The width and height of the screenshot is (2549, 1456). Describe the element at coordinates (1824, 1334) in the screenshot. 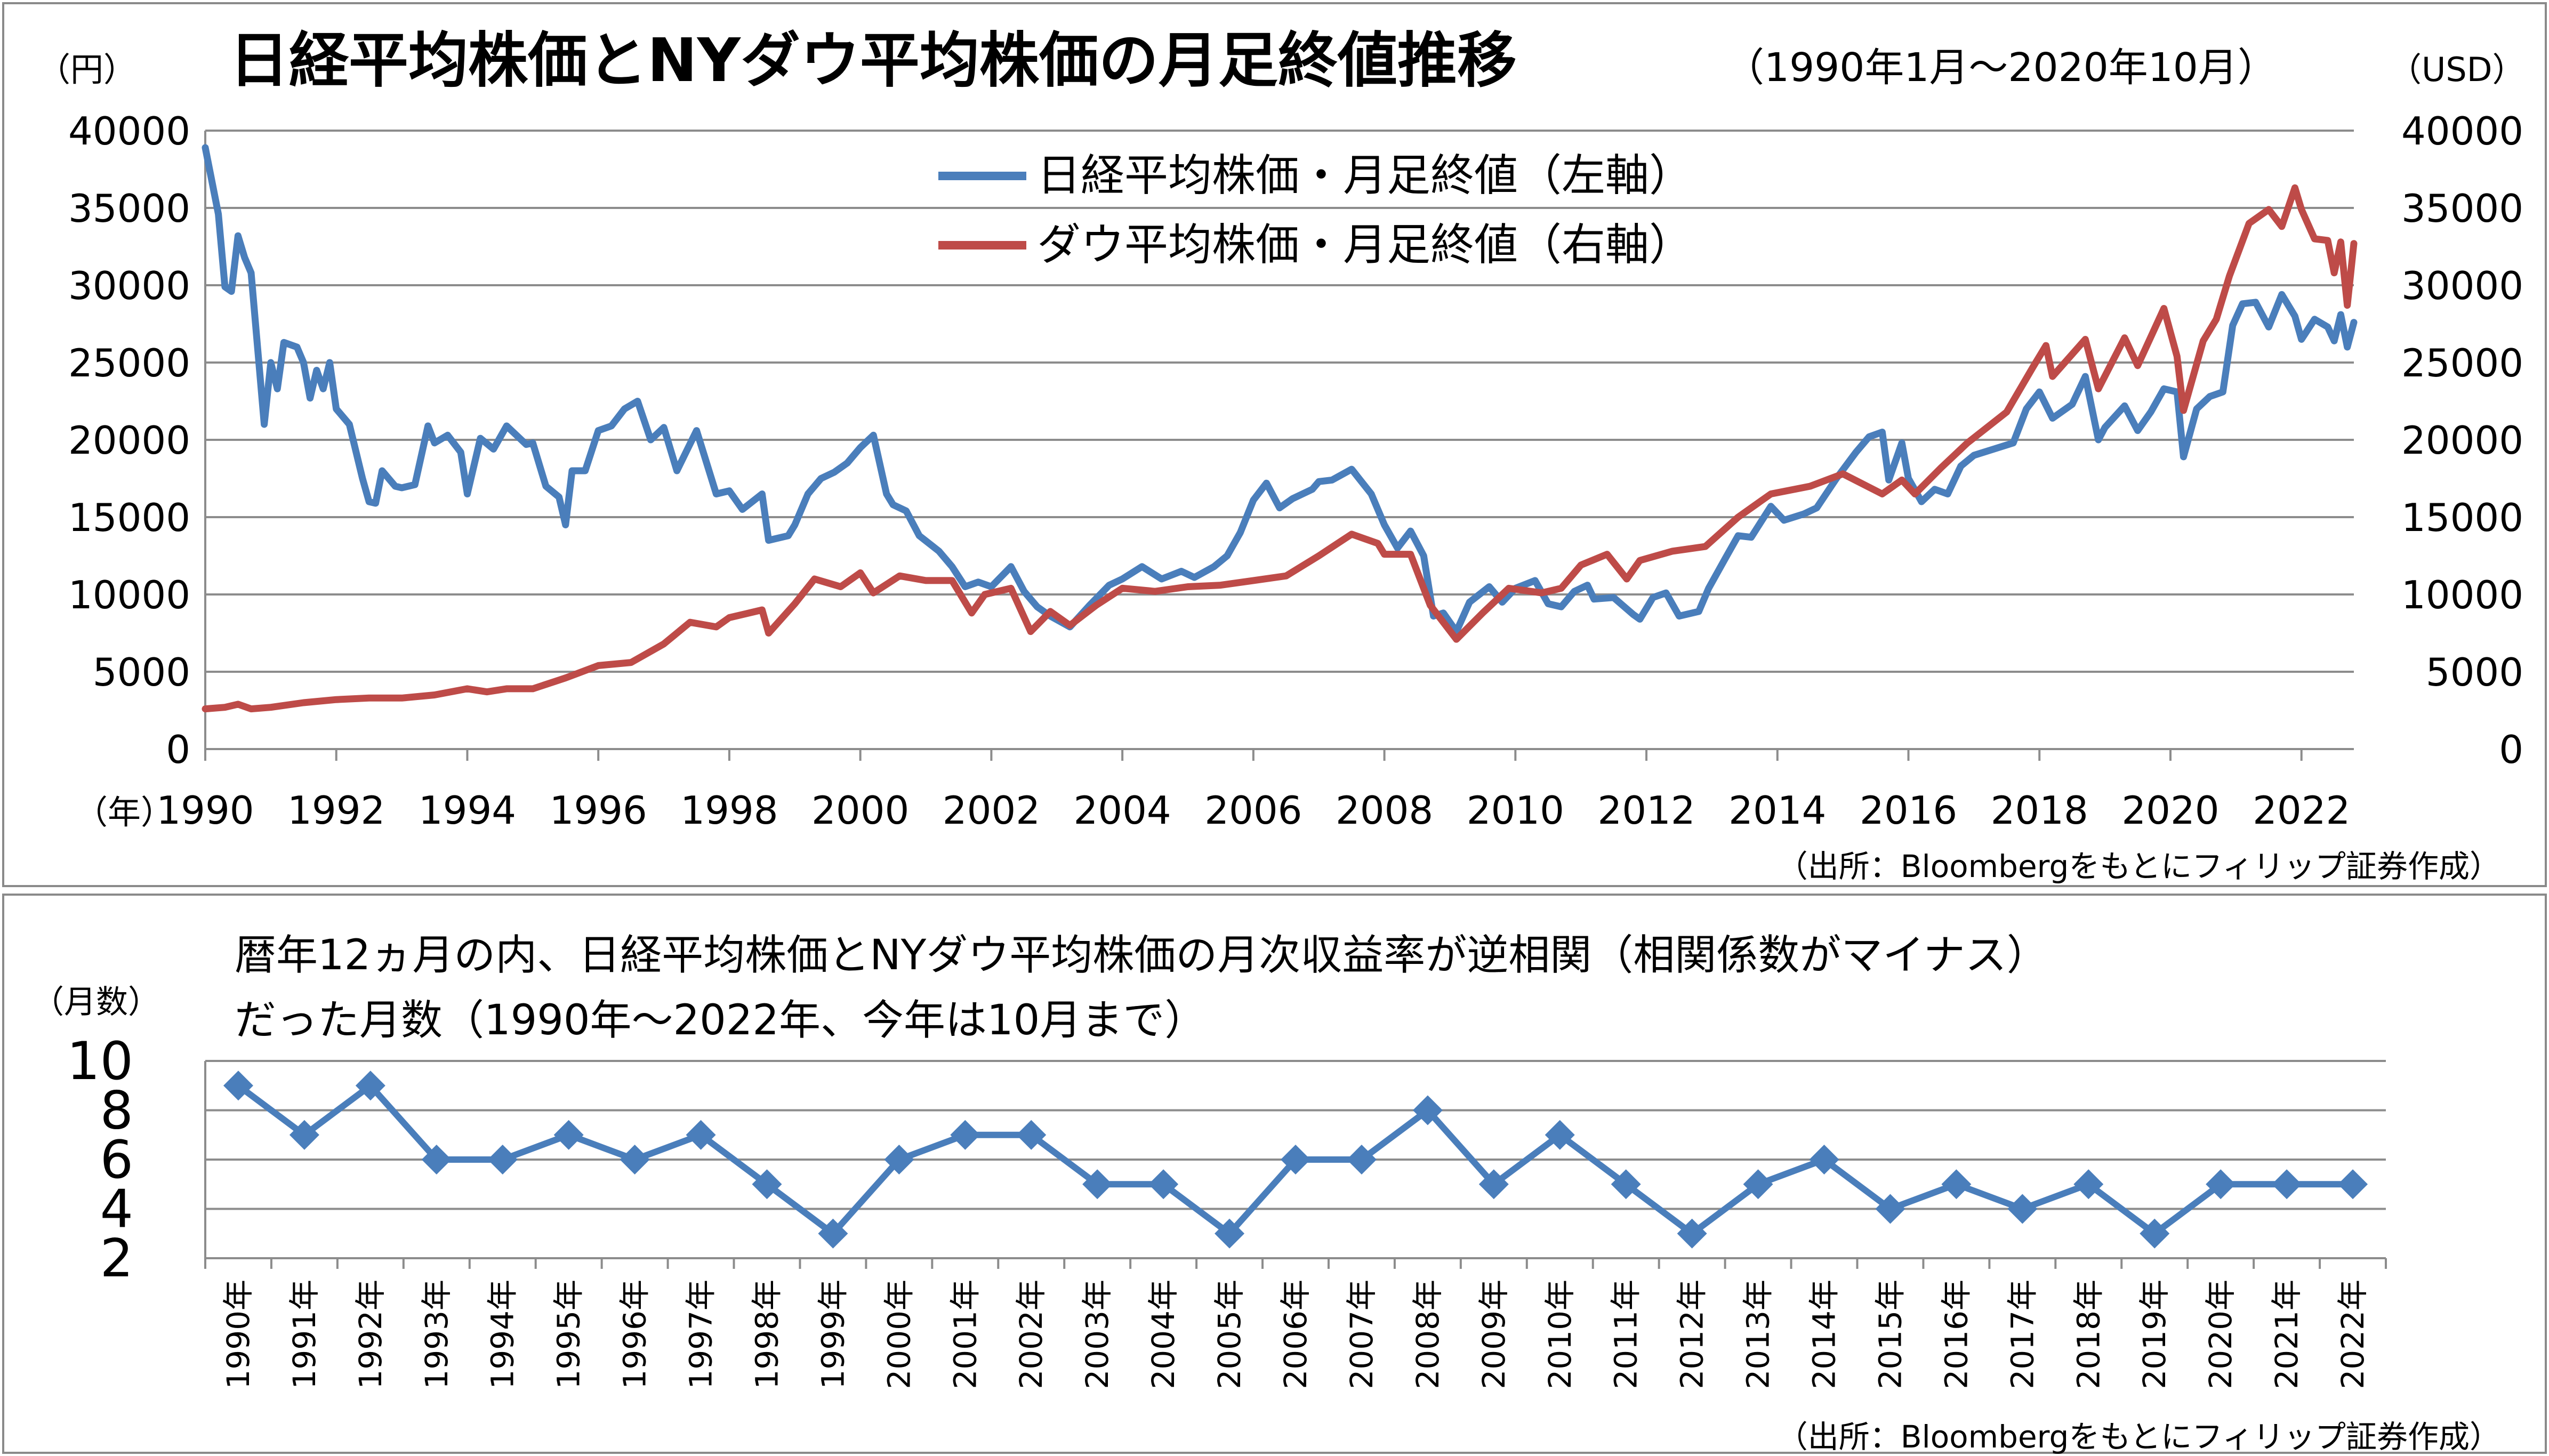

I see `x-tick-label: 2014年` at that location.